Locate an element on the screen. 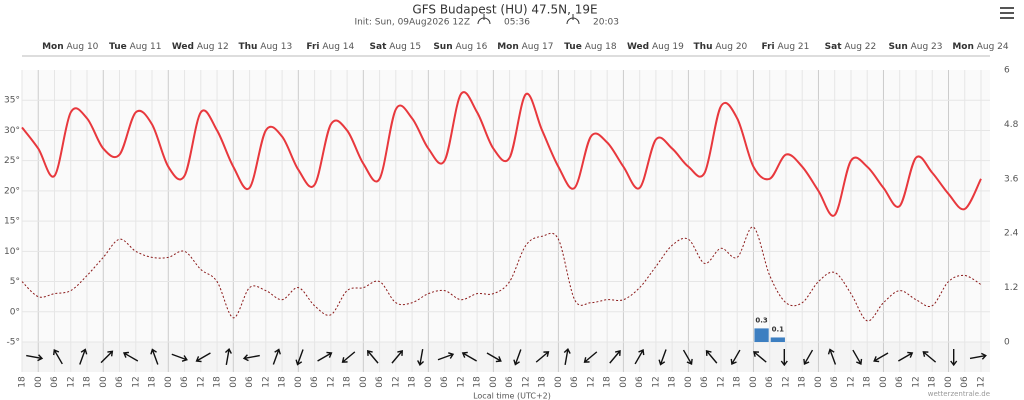 This screenshot has width=1024, height=400. day-date: Aug 14 is located at coordinates (338, 47).